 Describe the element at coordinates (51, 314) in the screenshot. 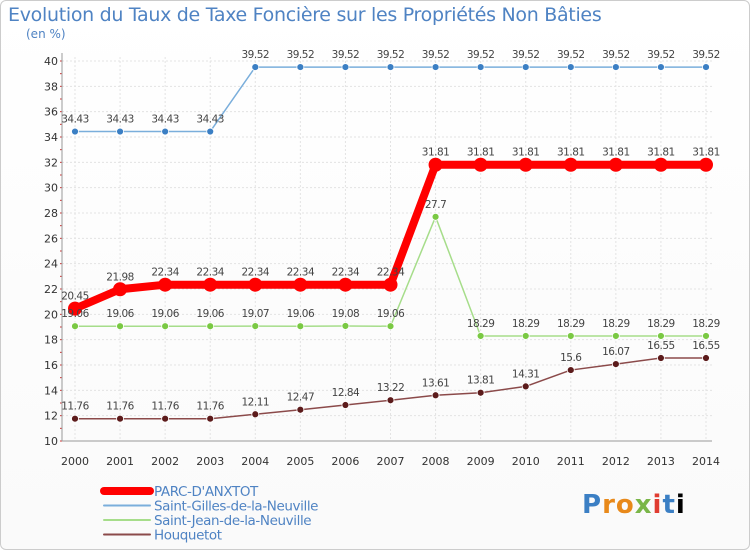

I see `y-tick-label: 20` at that location.